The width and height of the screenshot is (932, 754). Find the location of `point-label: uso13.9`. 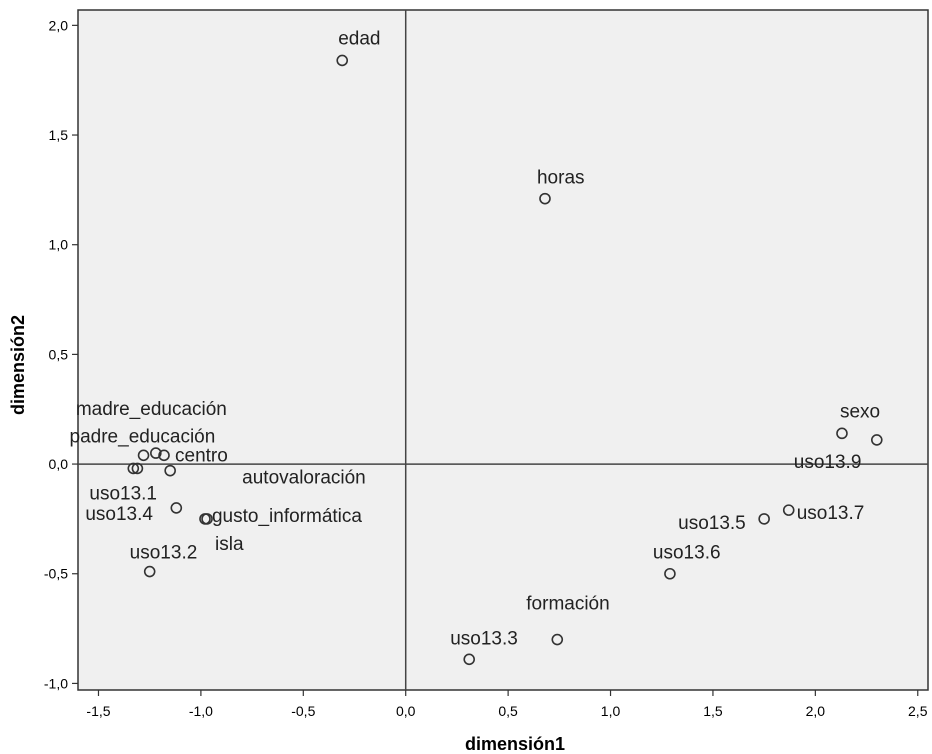

point-label: uso13.9 is located at coordinates (828, 462).